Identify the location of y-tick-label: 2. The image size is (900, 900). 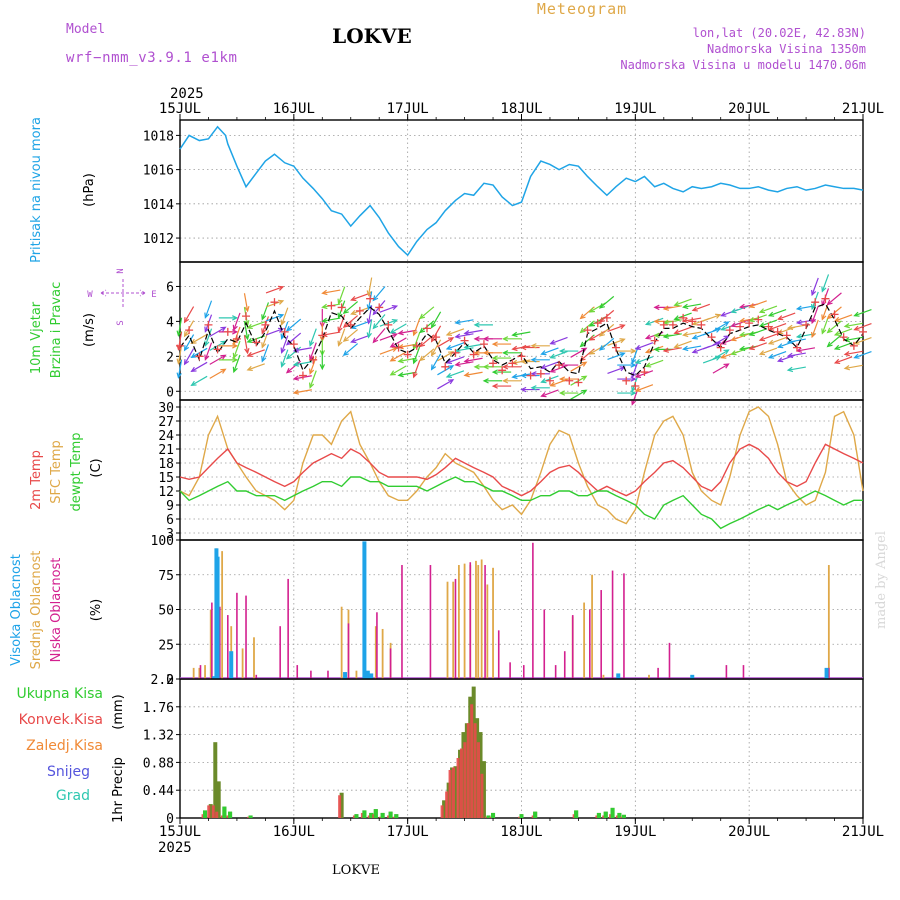
(170, 357).